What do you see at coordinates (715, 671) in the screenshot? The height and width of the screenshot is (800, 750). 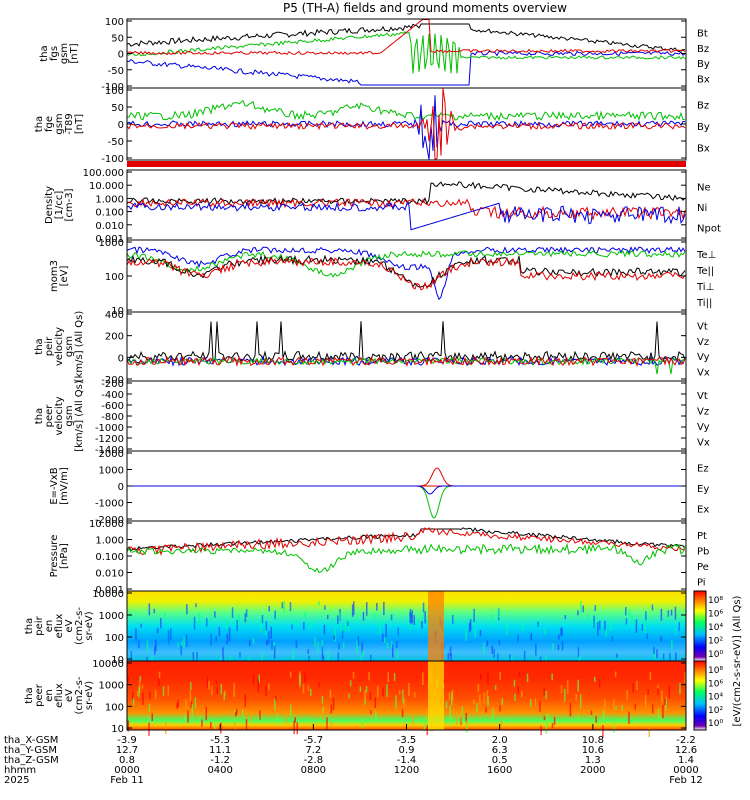 I see `colorbar-tick: 10⁸` at bounding box center [715, 671].